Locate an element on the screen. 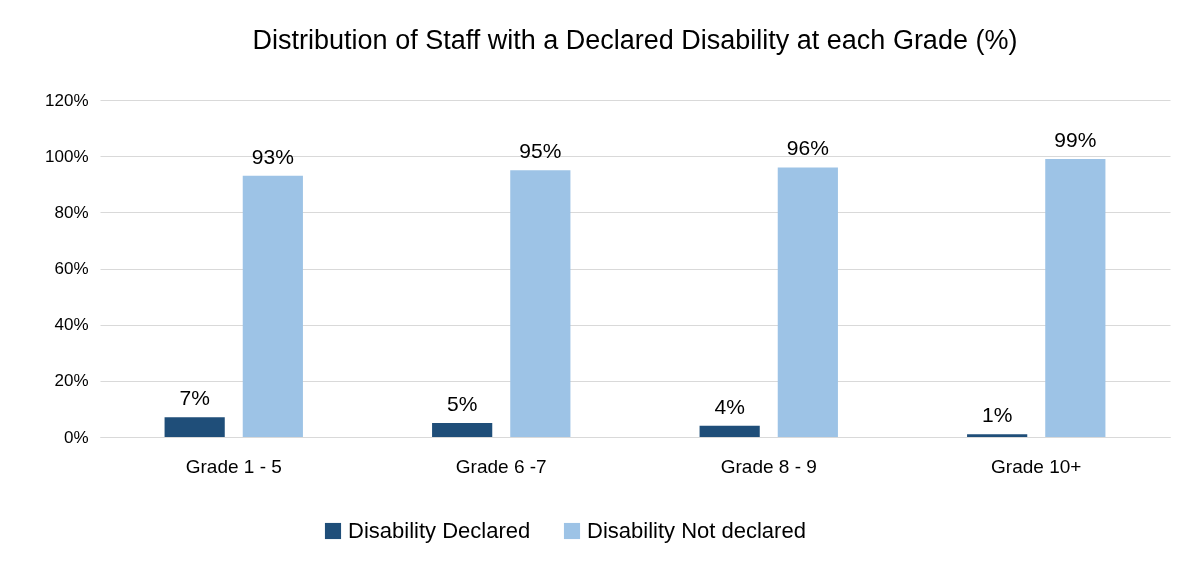  x-tick-label: Grade 6 -7 is located at coordinates (501, 466).